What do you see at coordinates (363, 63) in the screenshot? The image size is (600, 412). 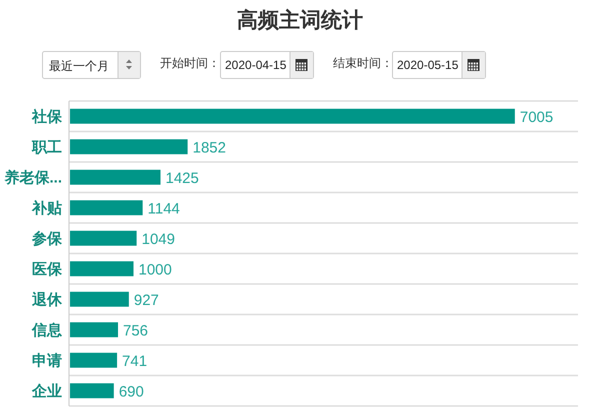 I see `field-label: 结束时间：` at bounding box center [363, 63].